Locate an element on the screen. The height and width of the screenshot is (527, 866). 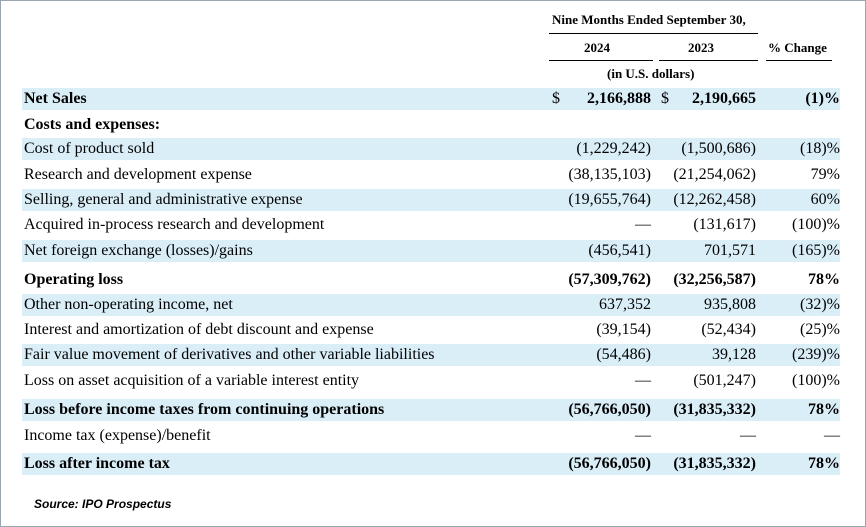
value-2023: 935,808 is located at coordinates (730, 304).